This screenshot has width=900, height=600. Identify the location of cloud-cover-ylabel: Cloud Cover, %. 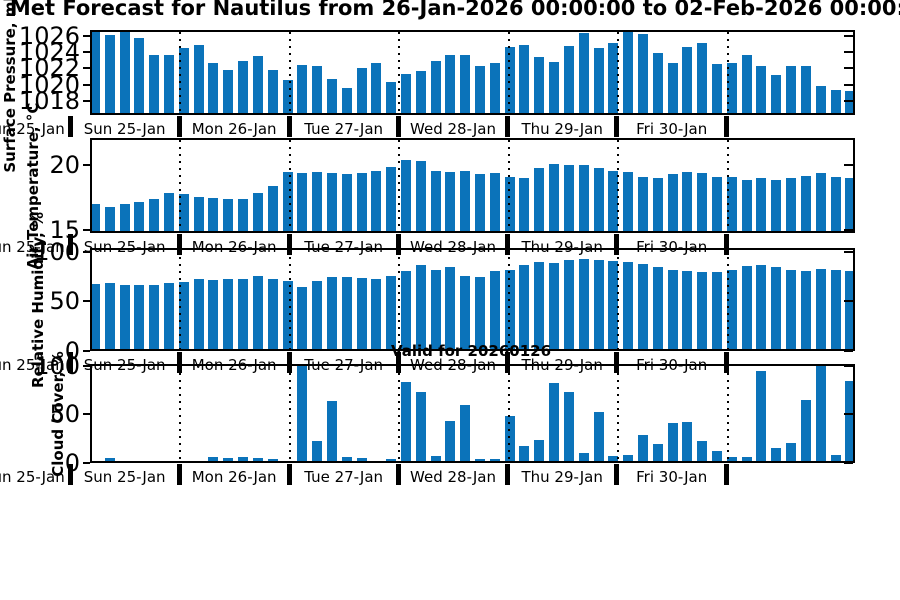
(58, 413).